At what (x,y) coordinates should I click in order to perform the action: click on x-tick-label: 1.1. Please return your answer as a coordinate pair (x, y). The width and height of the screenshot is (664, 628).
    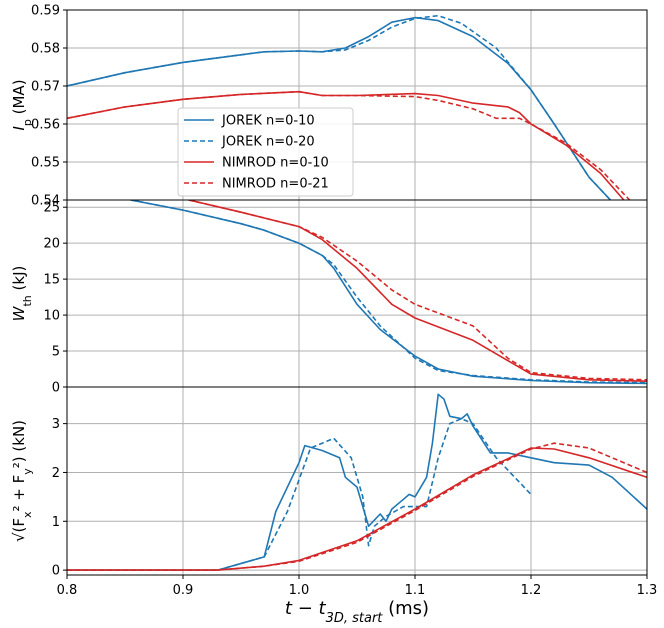
    Looking at the image, I should click on (415, 590).